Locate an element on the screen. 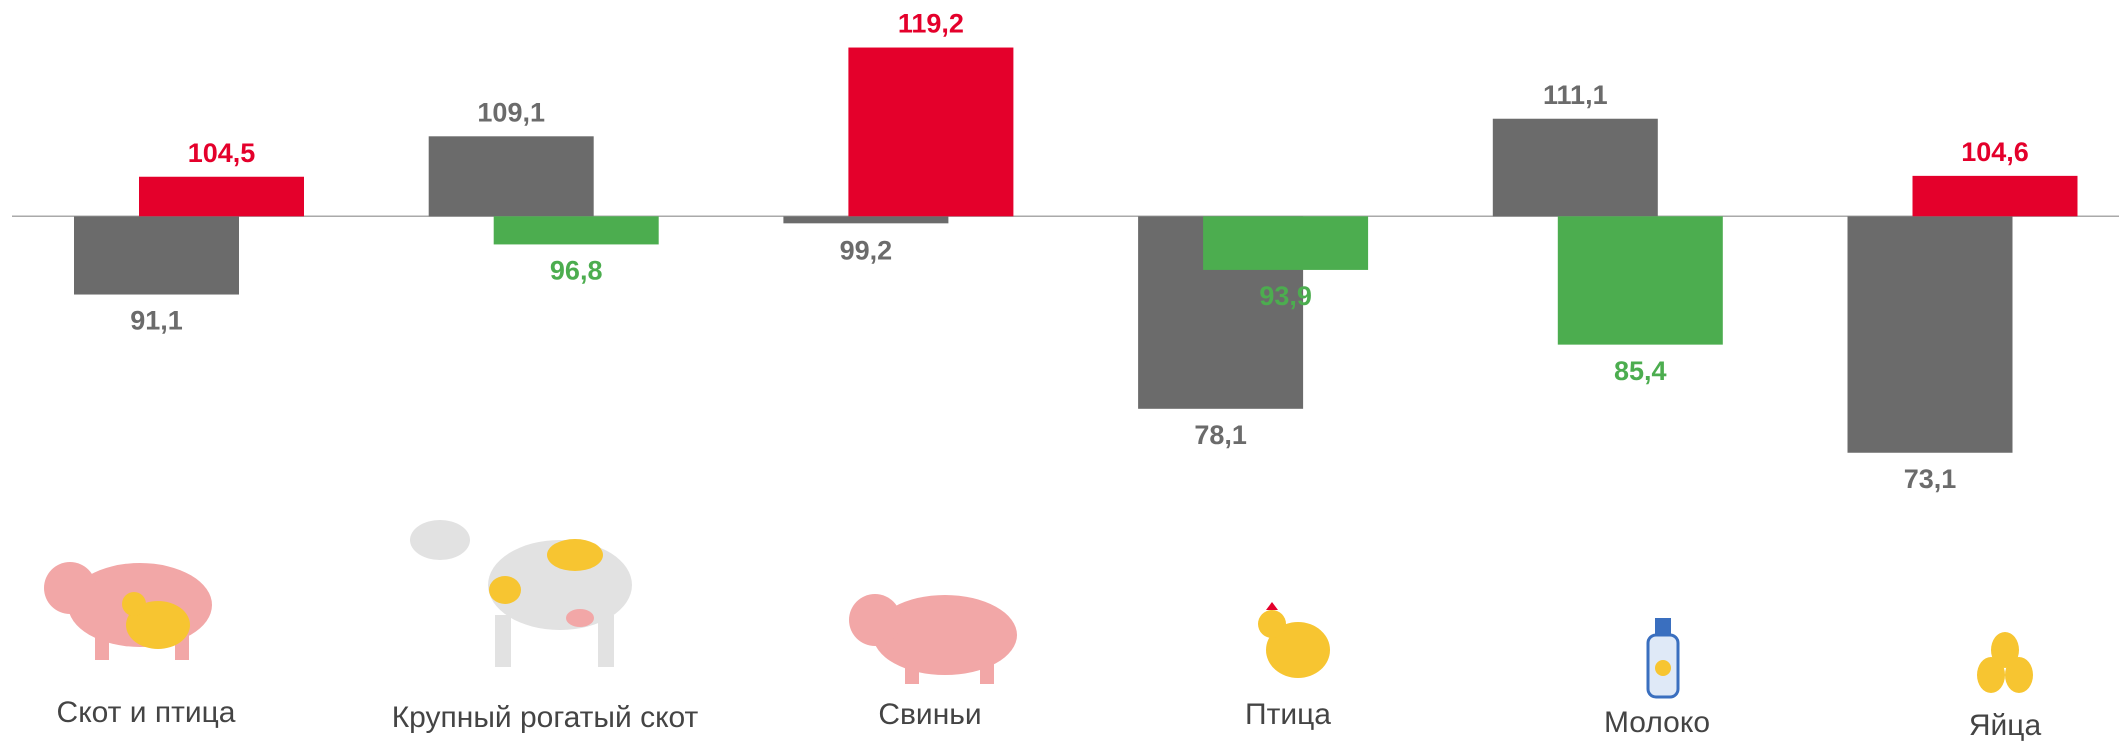 This screenshot has width=2119, height=741. category-label: Птица is located at coordinates (1288, 714).